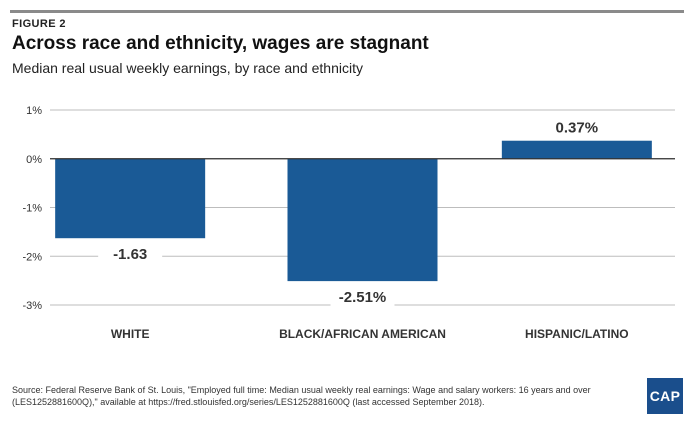 The width and height of the screenshot is (694, 429). What do you see at coordinates (32, 257) in the screenshot?
I see `y-tick-label: -2%` at bounding box center [32, 257].